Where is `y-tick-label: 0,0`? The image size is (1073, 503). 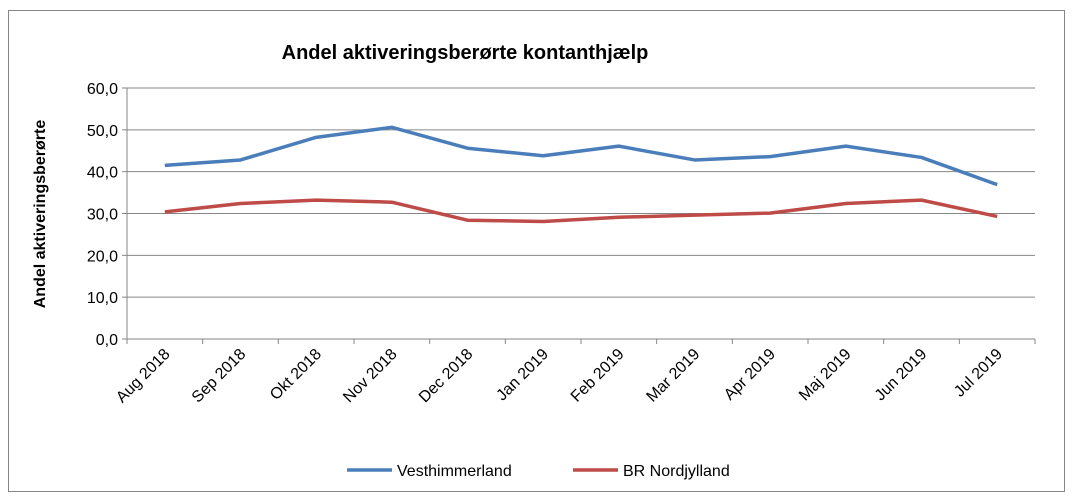
y-tick-label: 0,0 is located at coordinates (107, 340).